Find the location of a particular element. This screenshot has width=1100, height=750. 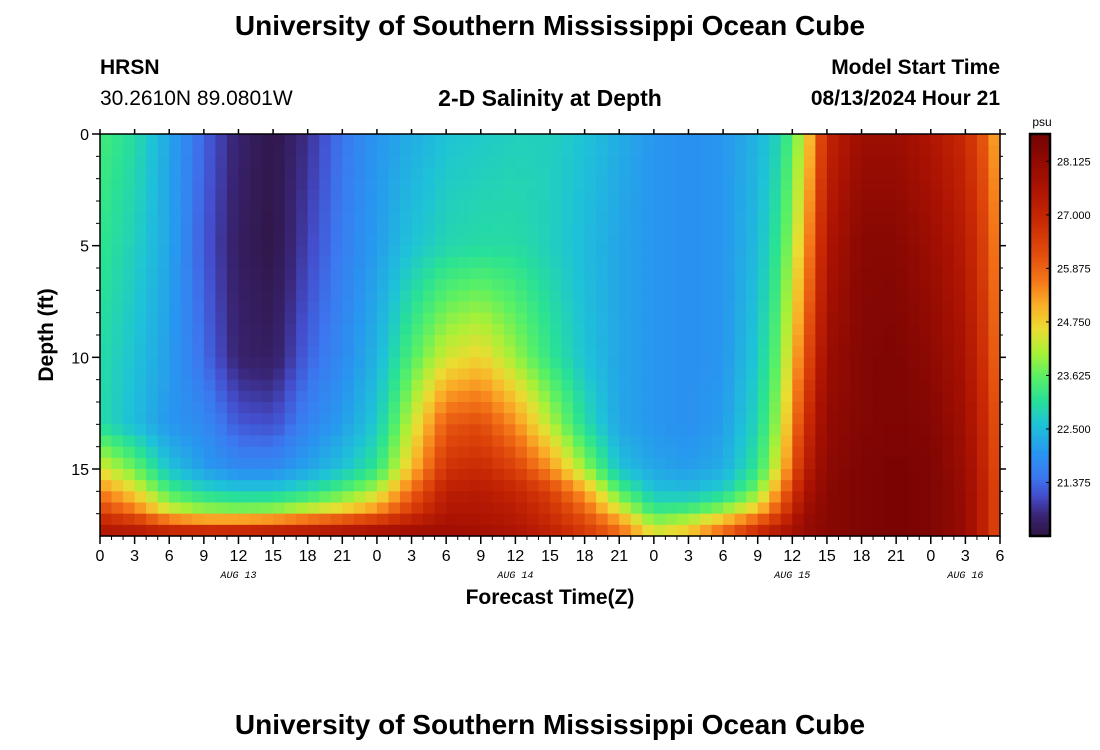

colorbar-tick-label: 28.125 is located at coordinates (1074, 162).